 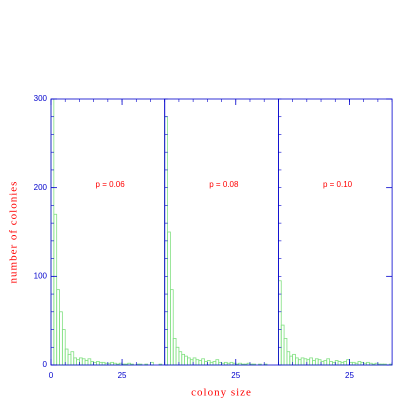 I want to click on y-tick-label: 200, so click(x=41, y=187).